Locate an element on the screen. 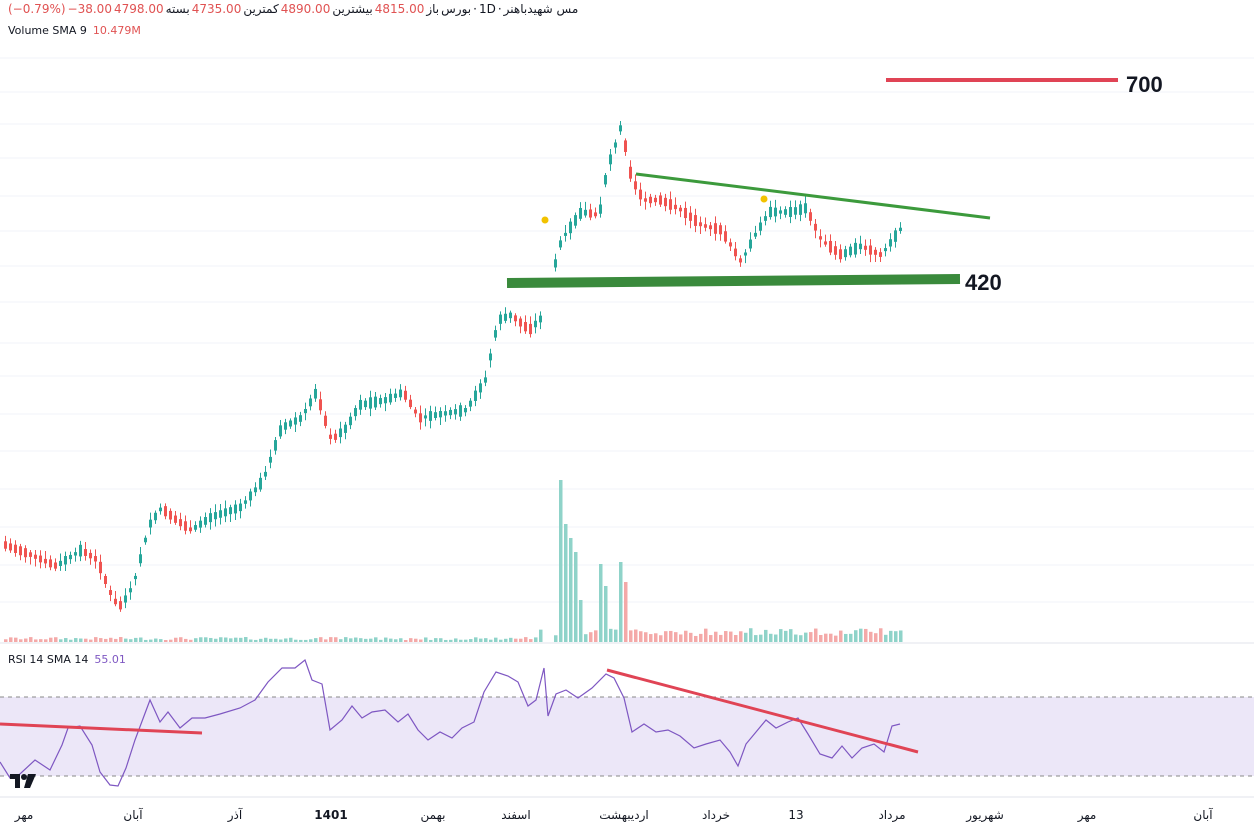  tradingview-logo-icon is located at coordinates (23, 781).